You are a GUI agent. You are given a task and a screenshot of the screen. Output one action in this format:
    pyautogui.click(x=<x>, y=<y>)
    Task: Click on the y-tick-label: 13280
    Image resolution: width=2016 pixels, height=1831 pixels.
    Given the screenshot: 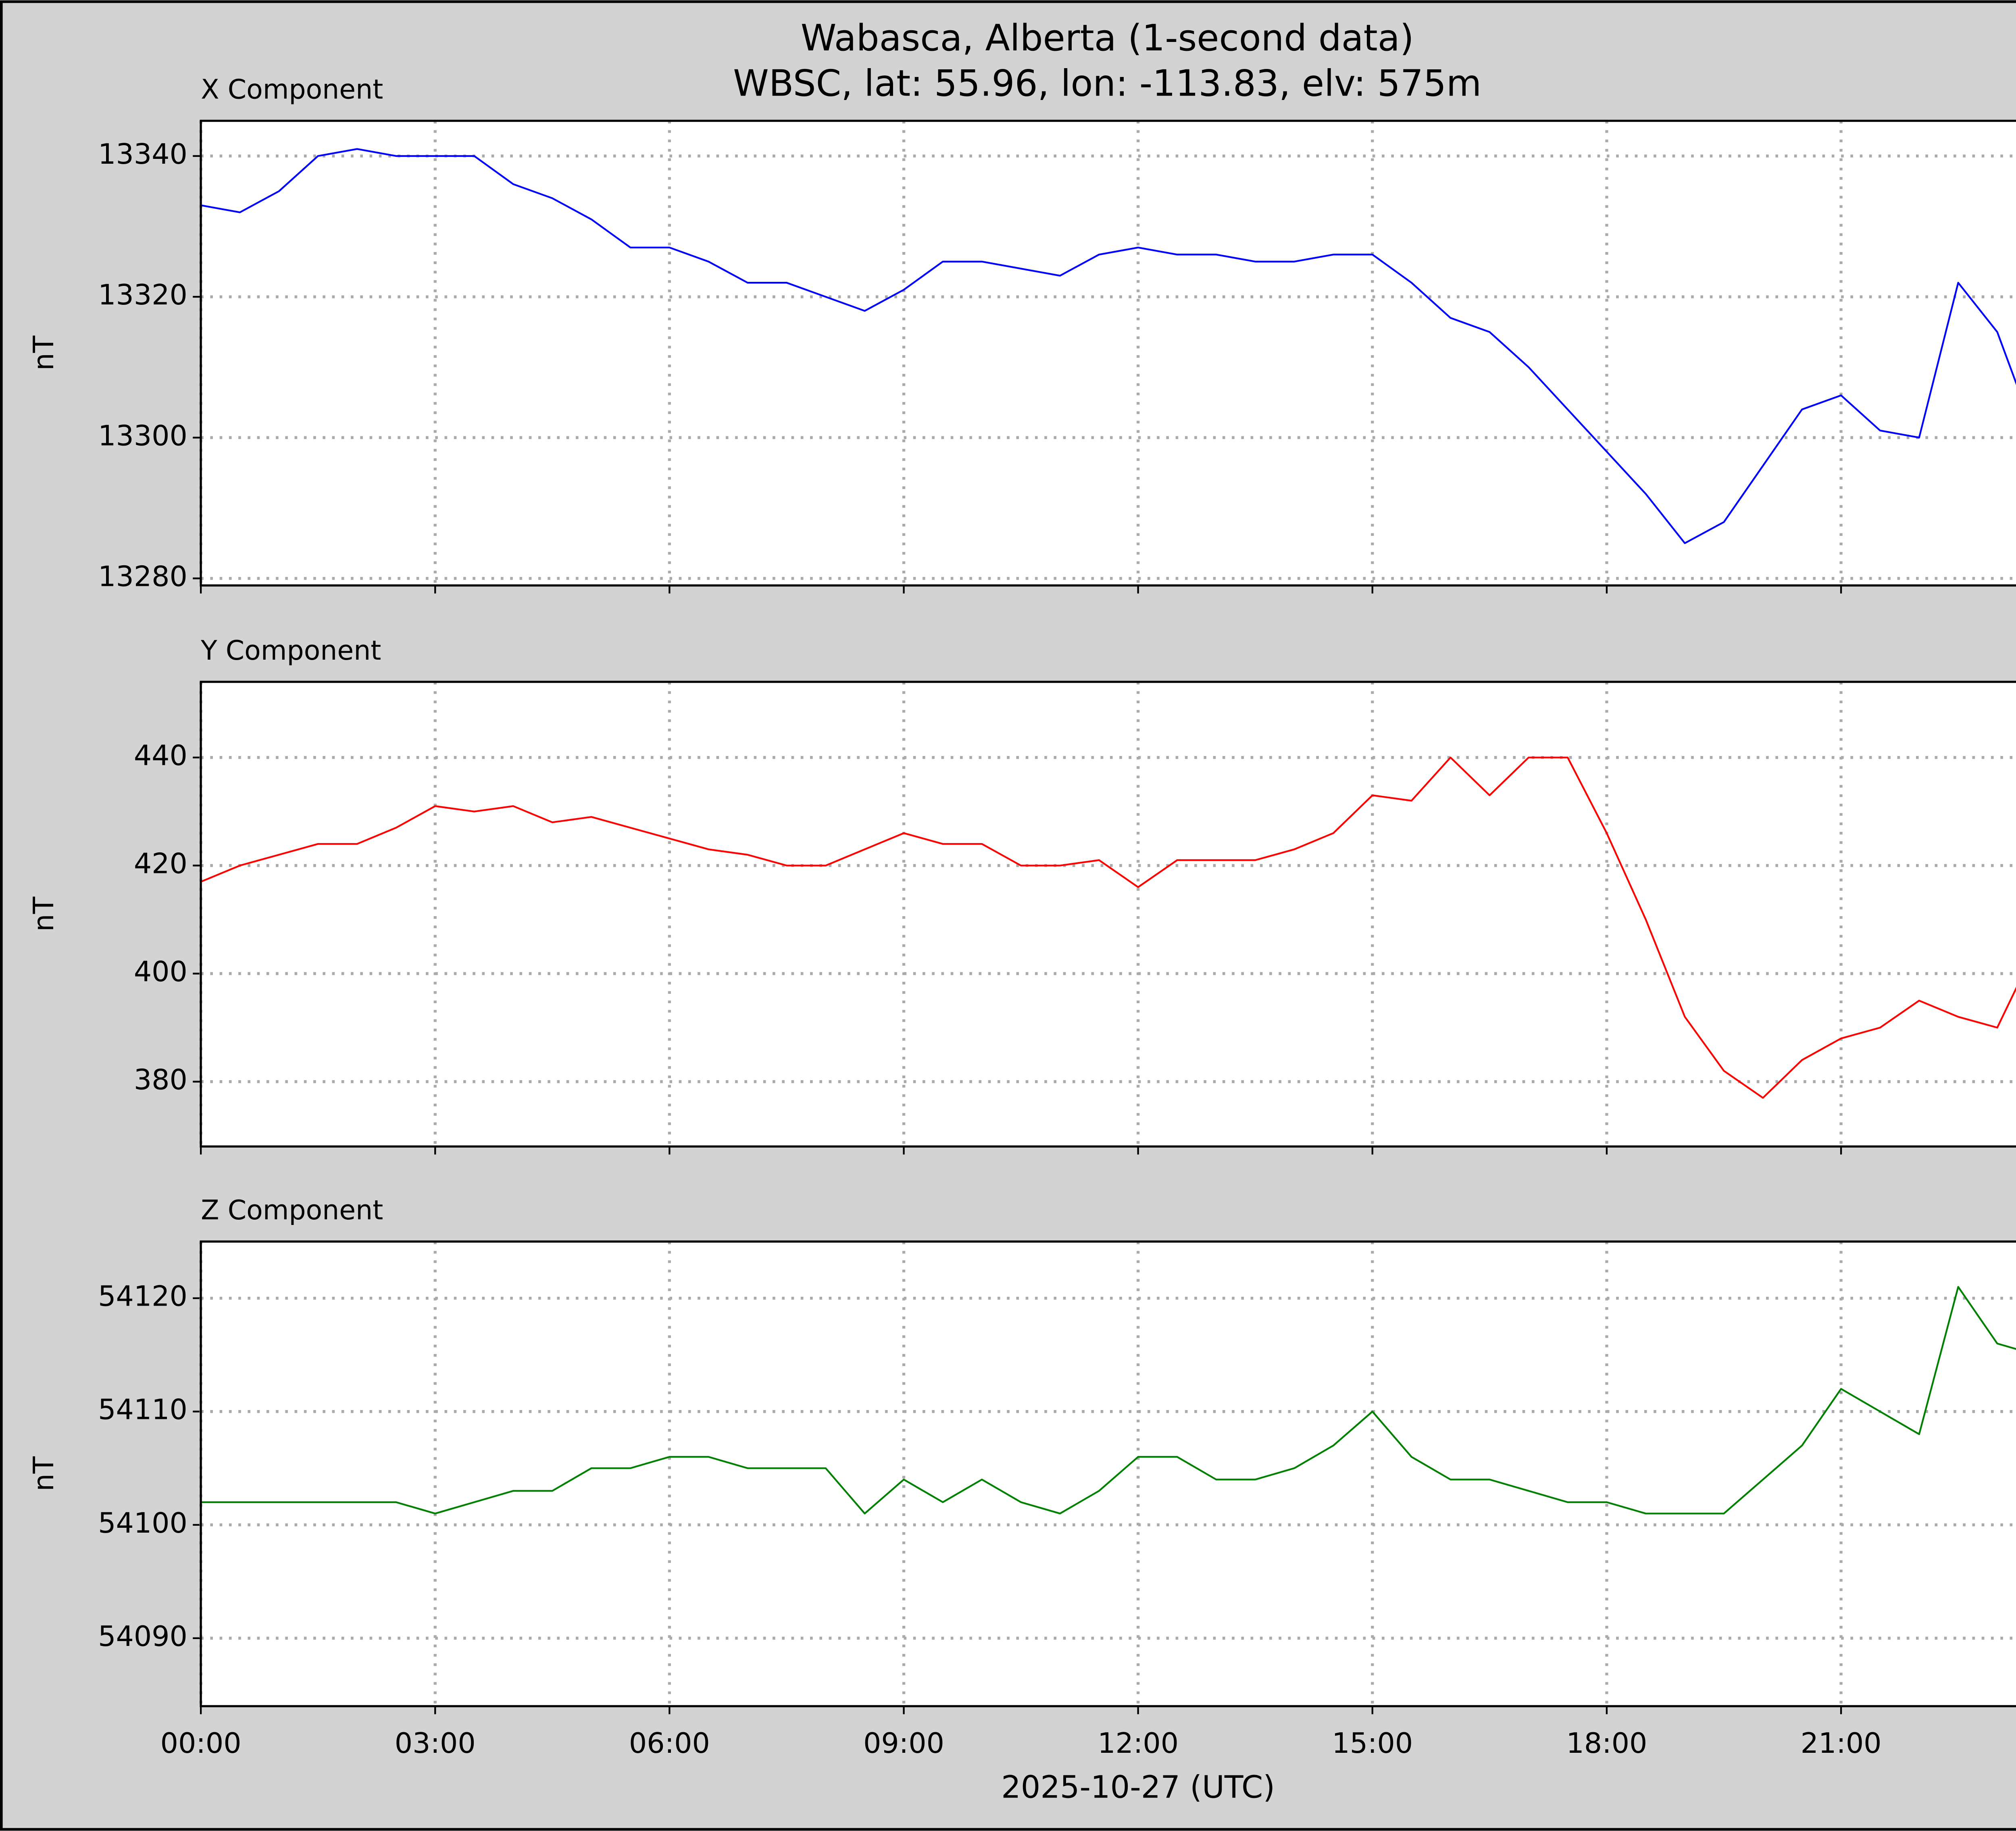 What is the action you would take?
    pyautogui.click(x=142, y=576)
    